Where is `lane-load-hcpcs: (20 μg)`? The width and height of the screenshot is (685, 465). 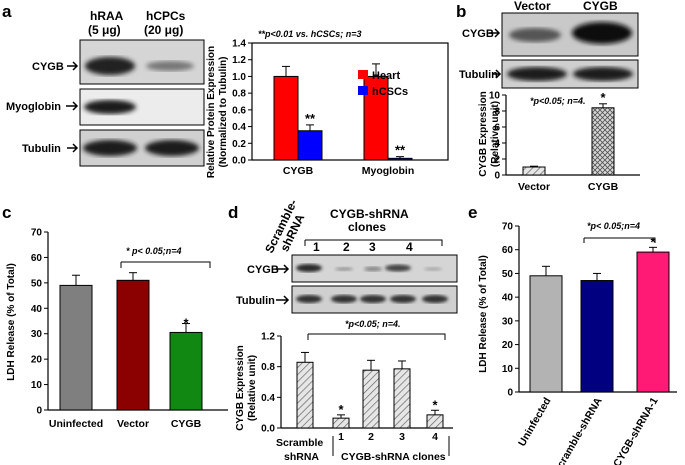
lane-load-hcpcs: (20 μg) is located at coordinates (163, 30).